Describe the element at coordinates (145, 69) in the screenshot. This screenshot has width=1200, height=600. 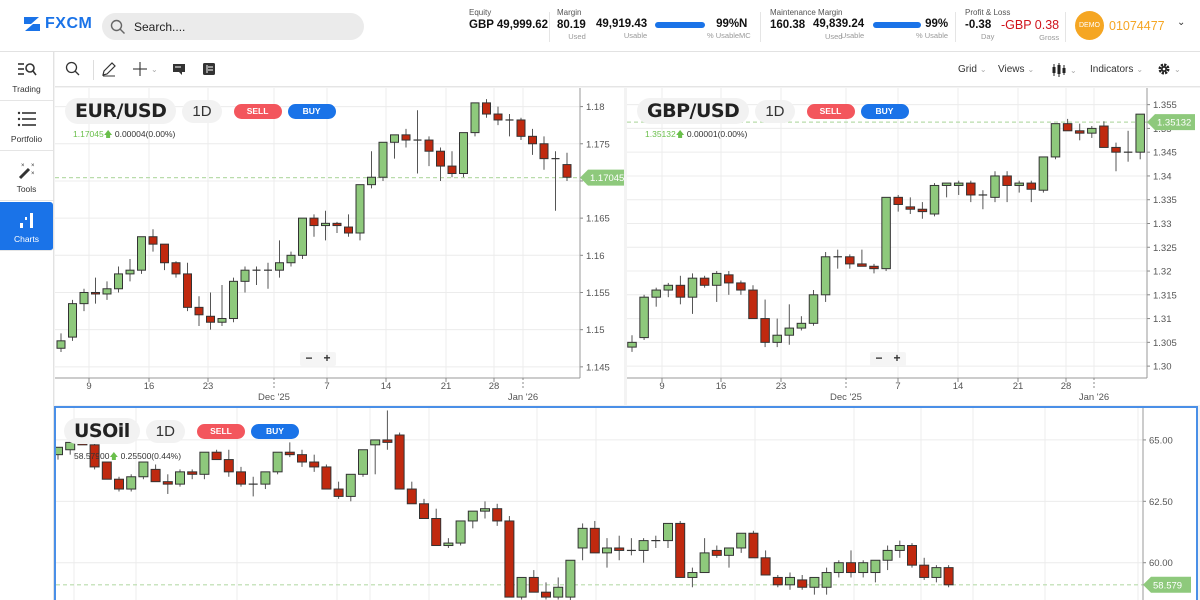
I see `crosshair-button: ⌄` at that location.